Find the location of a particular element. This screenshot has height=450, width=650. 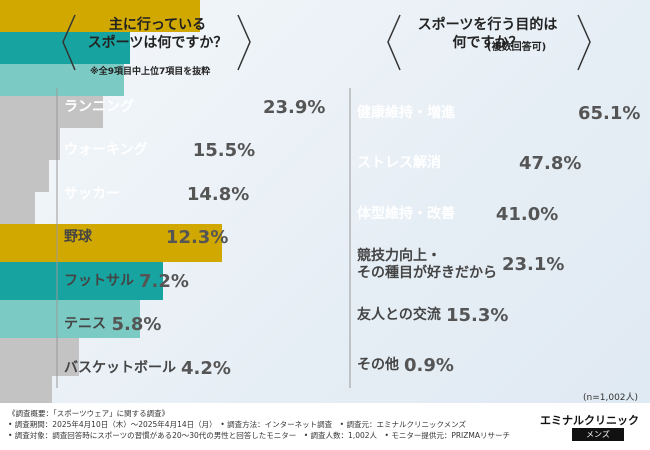

category-label: 競技力向上・ その種目が好きだから is located at coordinates (427, 264).